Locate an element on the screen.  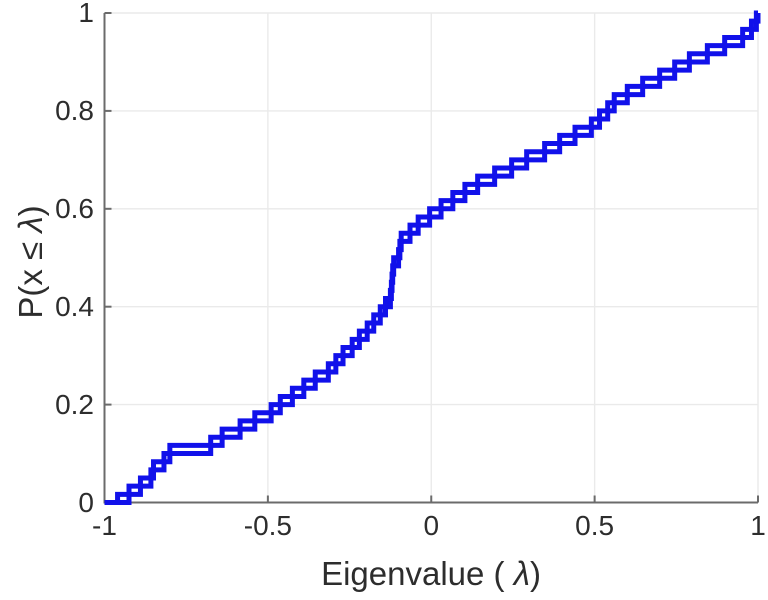
x-axis-title-pre: Eigenvalue ( is located at coordinates (417, 573).